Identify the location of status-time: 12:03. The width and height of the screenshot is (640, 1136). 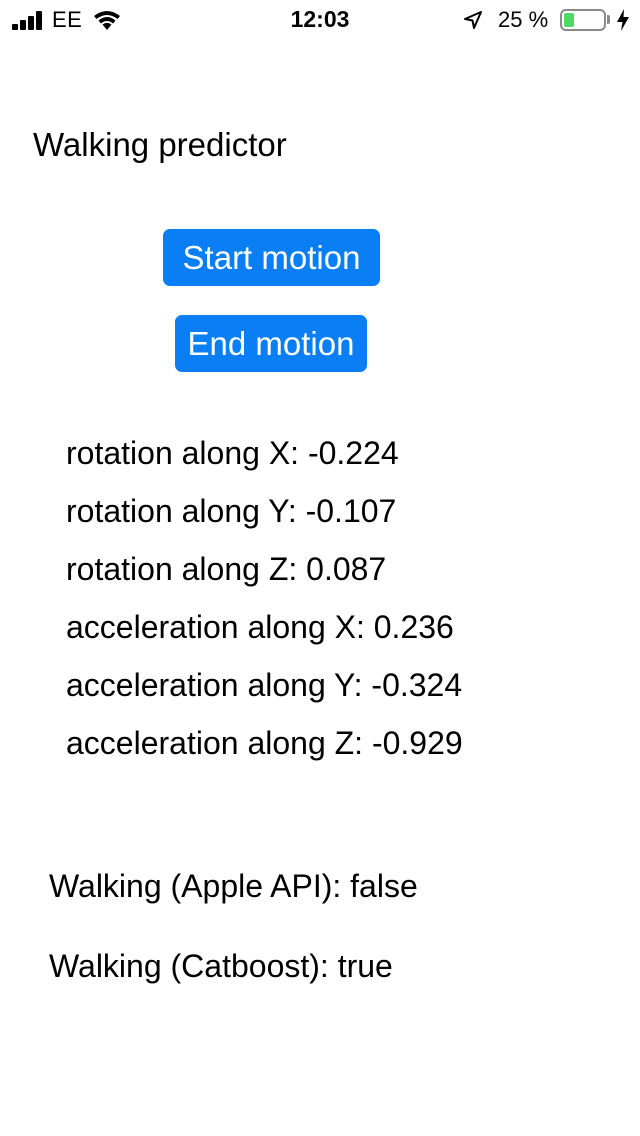
(320, 19).